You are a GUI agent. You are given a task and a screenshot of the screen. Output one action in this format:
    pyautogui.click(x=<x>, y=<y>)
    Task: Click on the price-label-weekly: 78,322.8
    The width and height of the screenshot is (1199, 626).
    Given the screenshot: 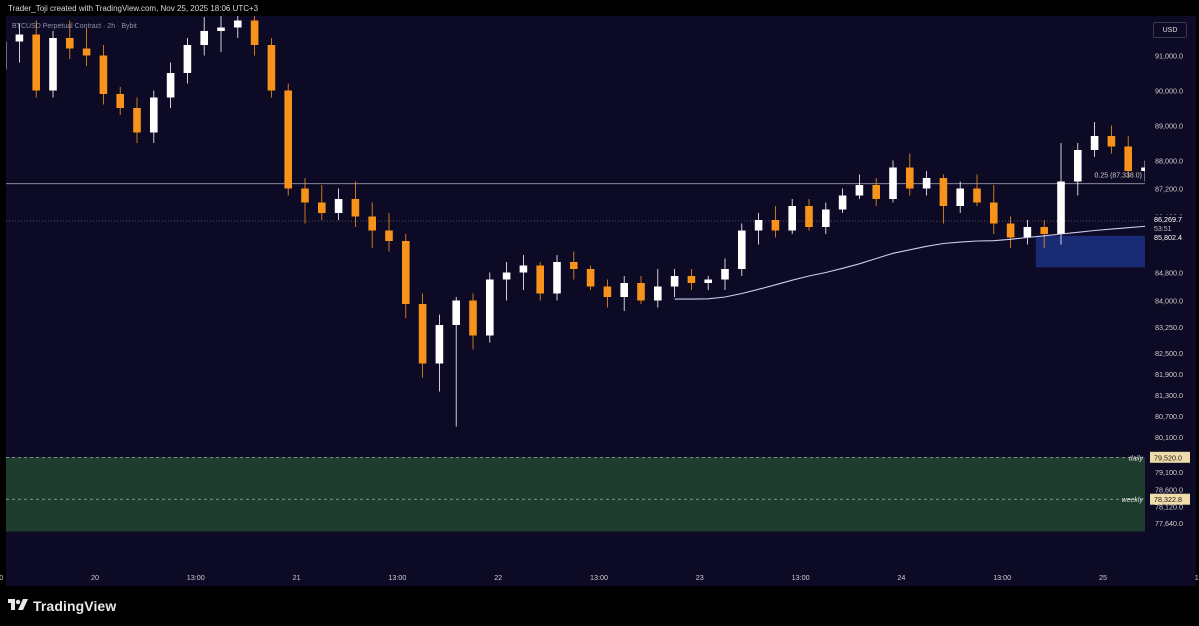 What is the action you would take?
    pyautogui.click(x=1170, y=499)
    